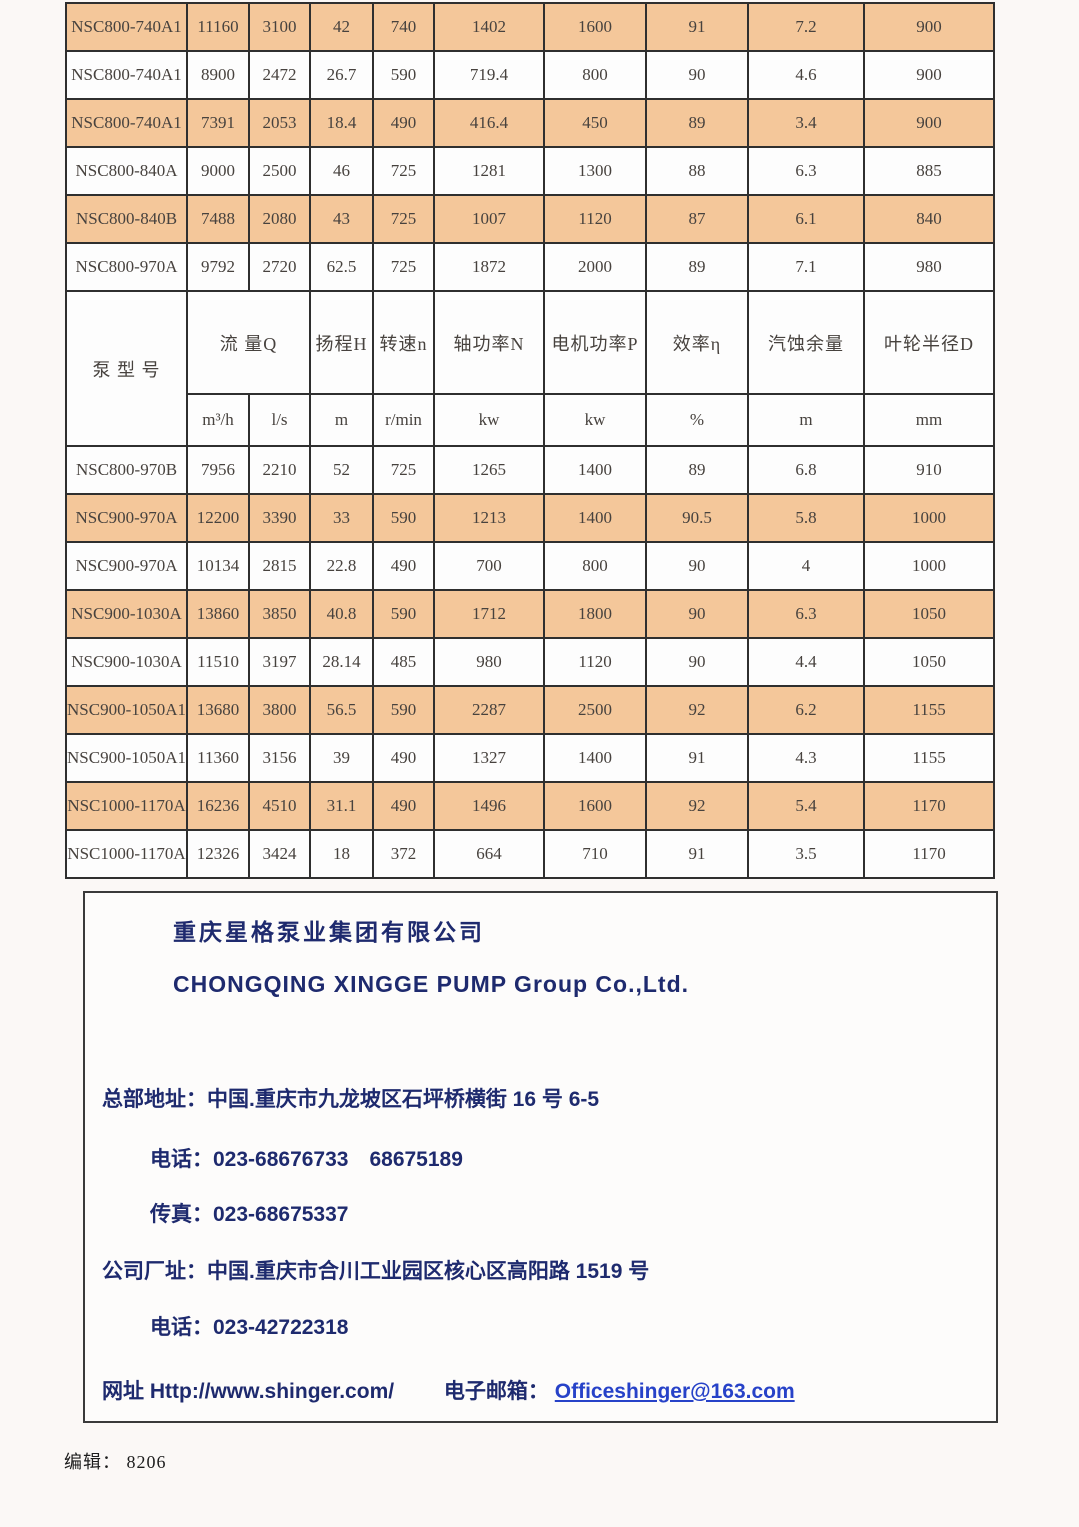  Describe the element at coordinates (126, 267) in the screenshot. I see `pump-model-cell: NSC800-970A` at that location.